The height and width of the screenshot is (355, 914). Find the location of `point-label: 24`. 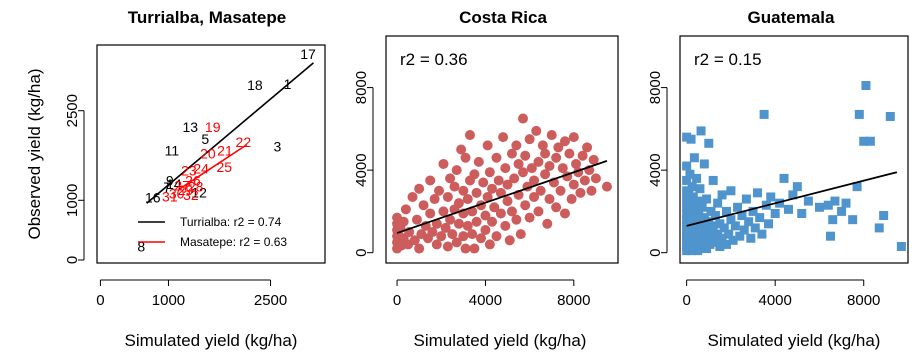

point-label: 24 is located at coordinates (201, 169).